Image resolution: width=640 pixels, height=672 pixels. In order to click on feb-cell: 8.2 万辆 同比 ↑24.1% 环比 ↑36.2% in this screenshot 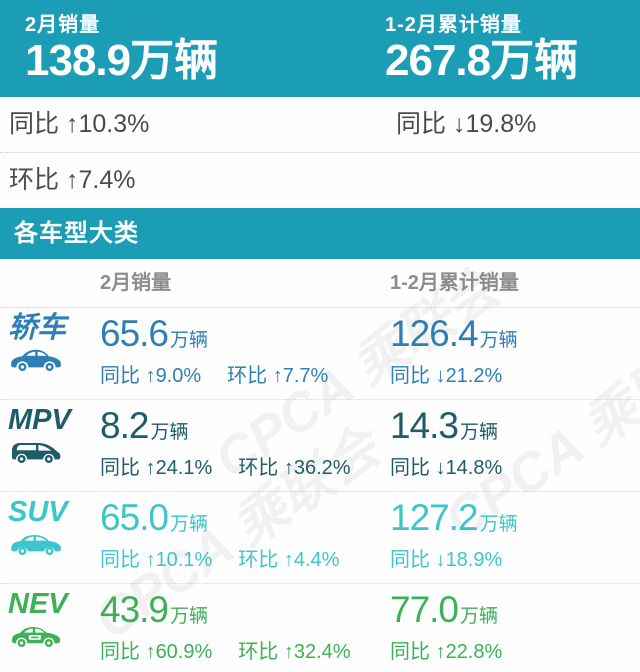, I will do `click(225, 443)`.